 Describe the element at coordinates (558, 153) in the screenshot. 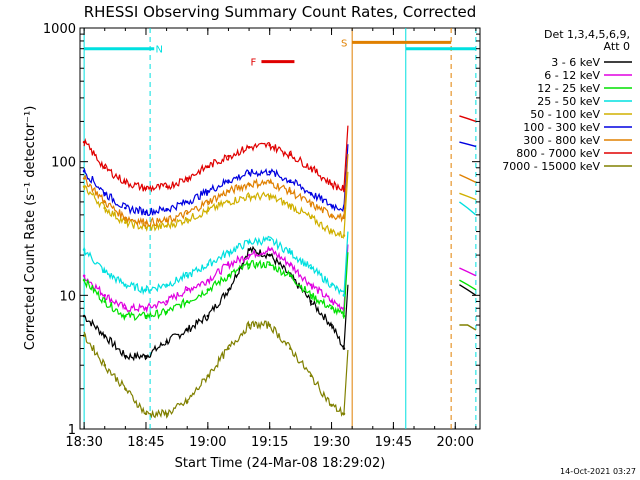

I see `legend-label-800-7000-kev: 800 - 7000 keV` at that location.